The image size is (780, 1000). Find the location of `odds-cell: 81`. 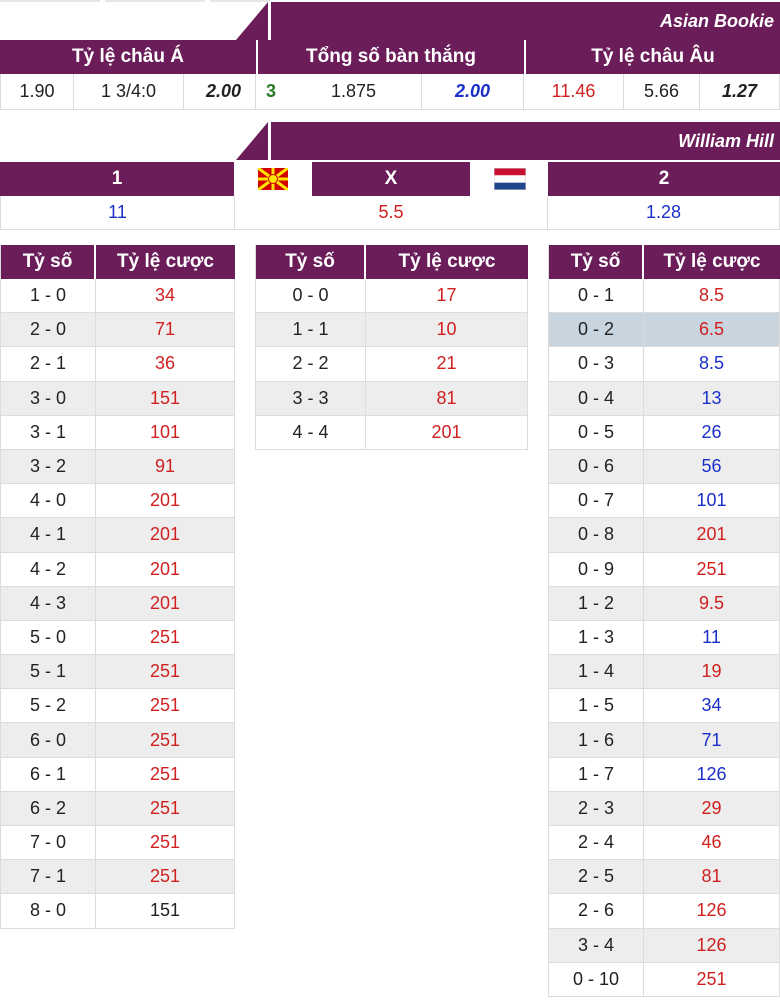

odds-cell: 81 is located at coordinates (447, 398).